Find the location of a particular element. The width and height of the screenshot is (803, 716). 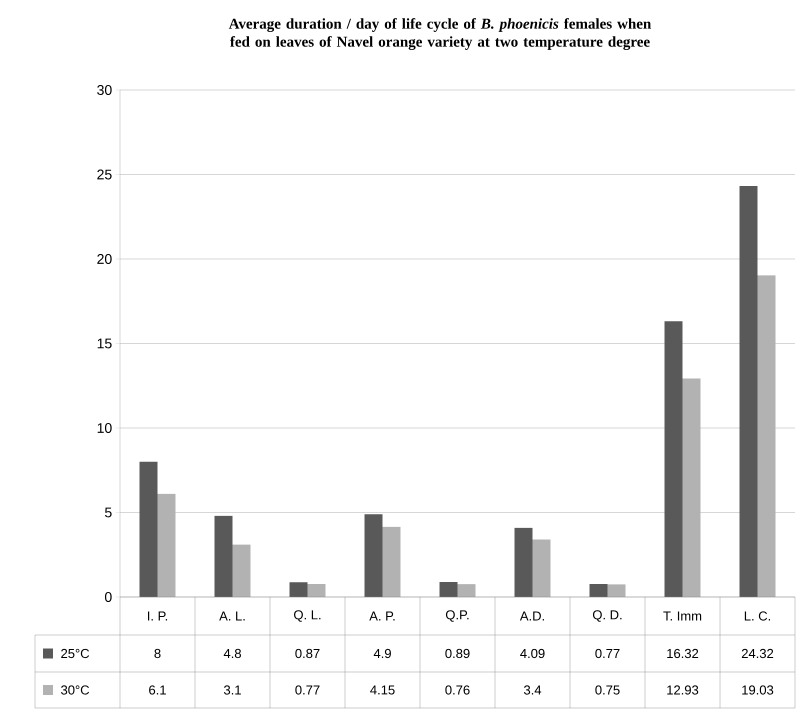

data-label: 6.1 is located at coordinates (157, 690).